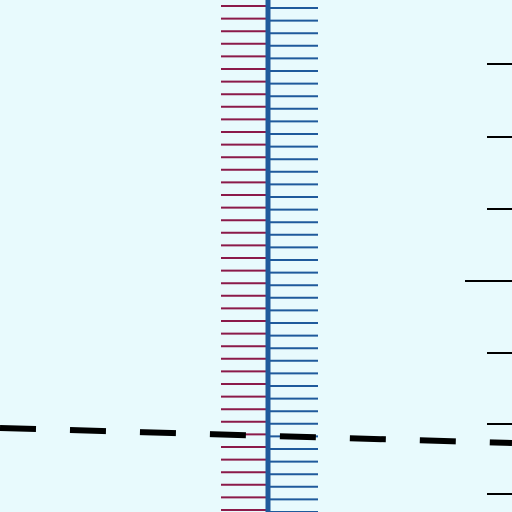  Describe the element at coordinates (244, 258) in the screenshot. I see `left-tick-group` at that location.